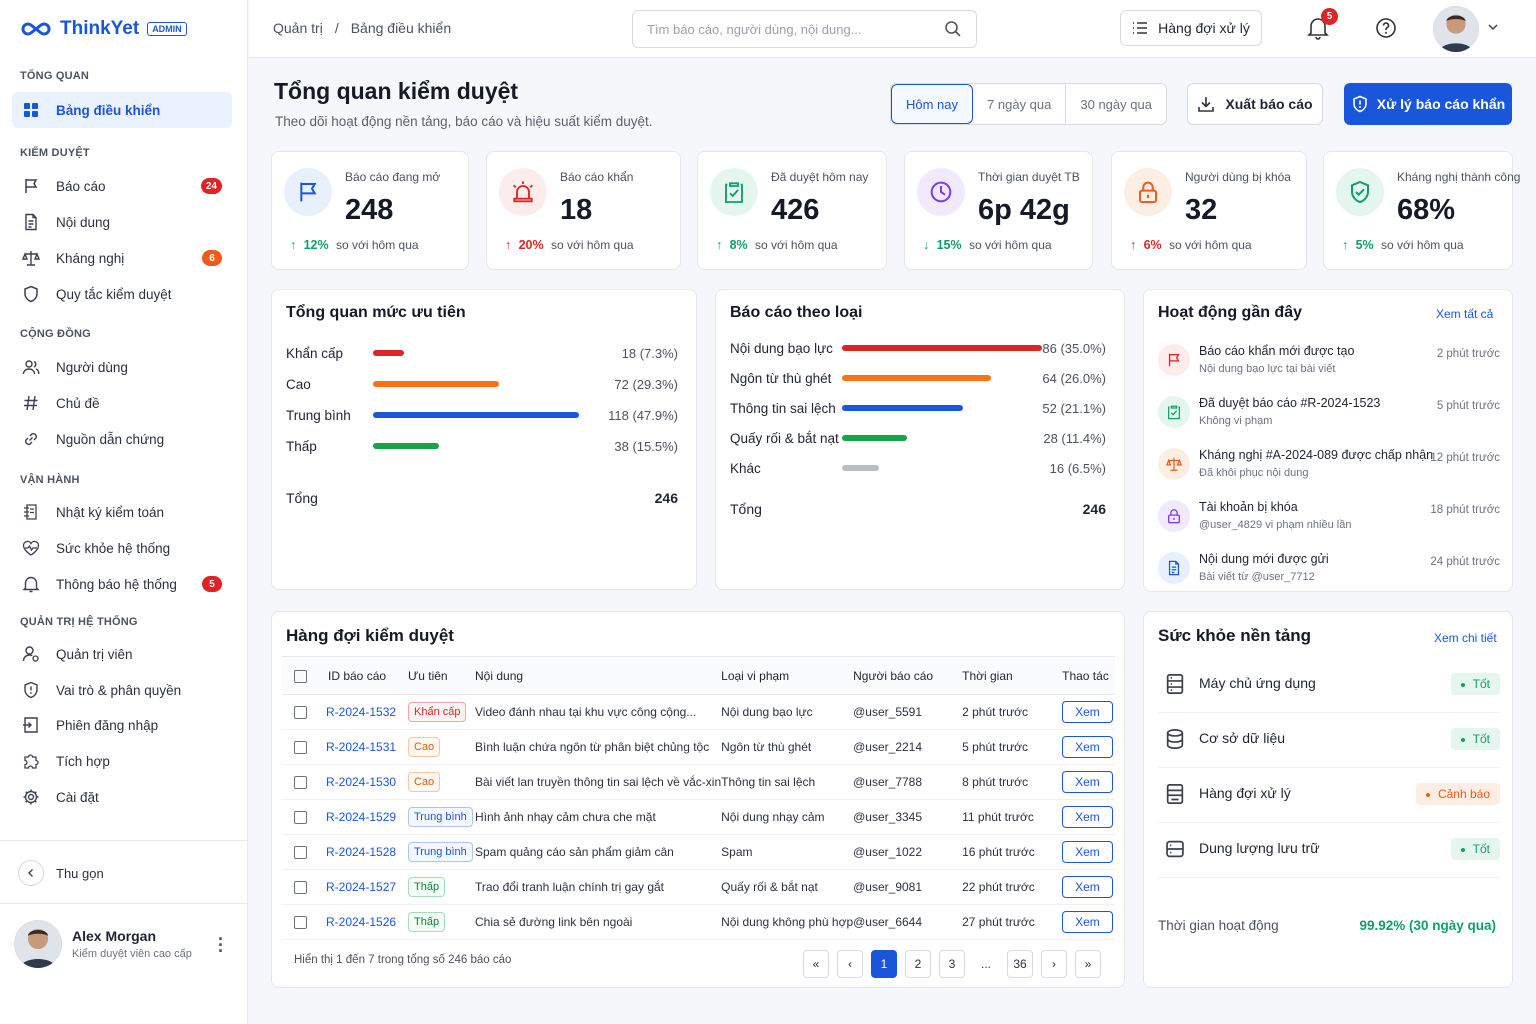  Describe the element at coordinates (918, 348) in the screenshot. I see `bar-row: Nội dung bạo lực 86 (35.0%)` at that location.